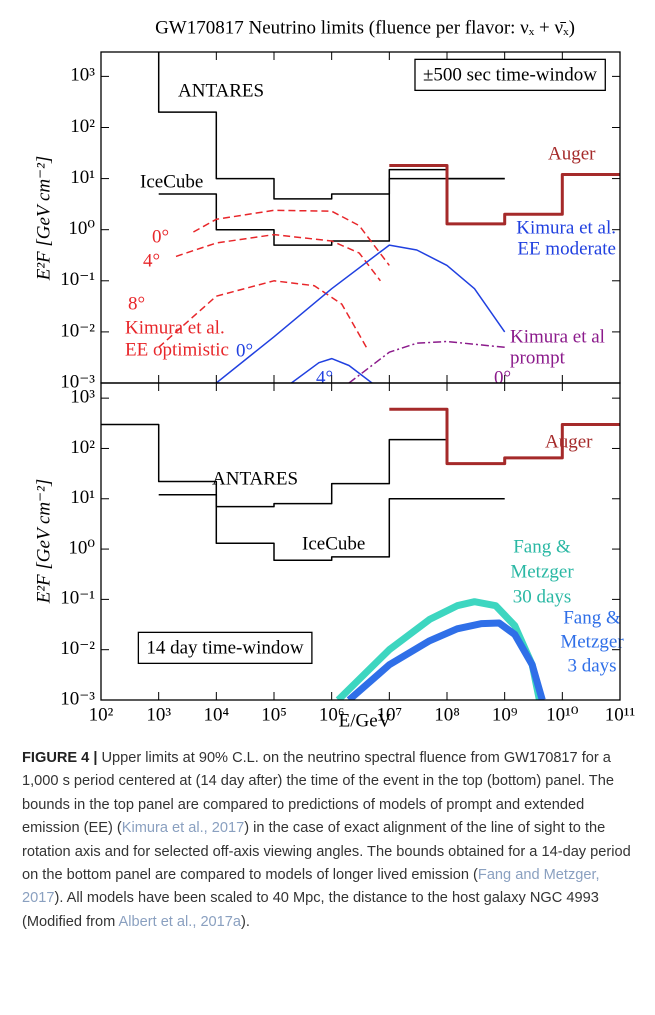  I want to click on annotation: 14 day time-window, so click(225, 647).